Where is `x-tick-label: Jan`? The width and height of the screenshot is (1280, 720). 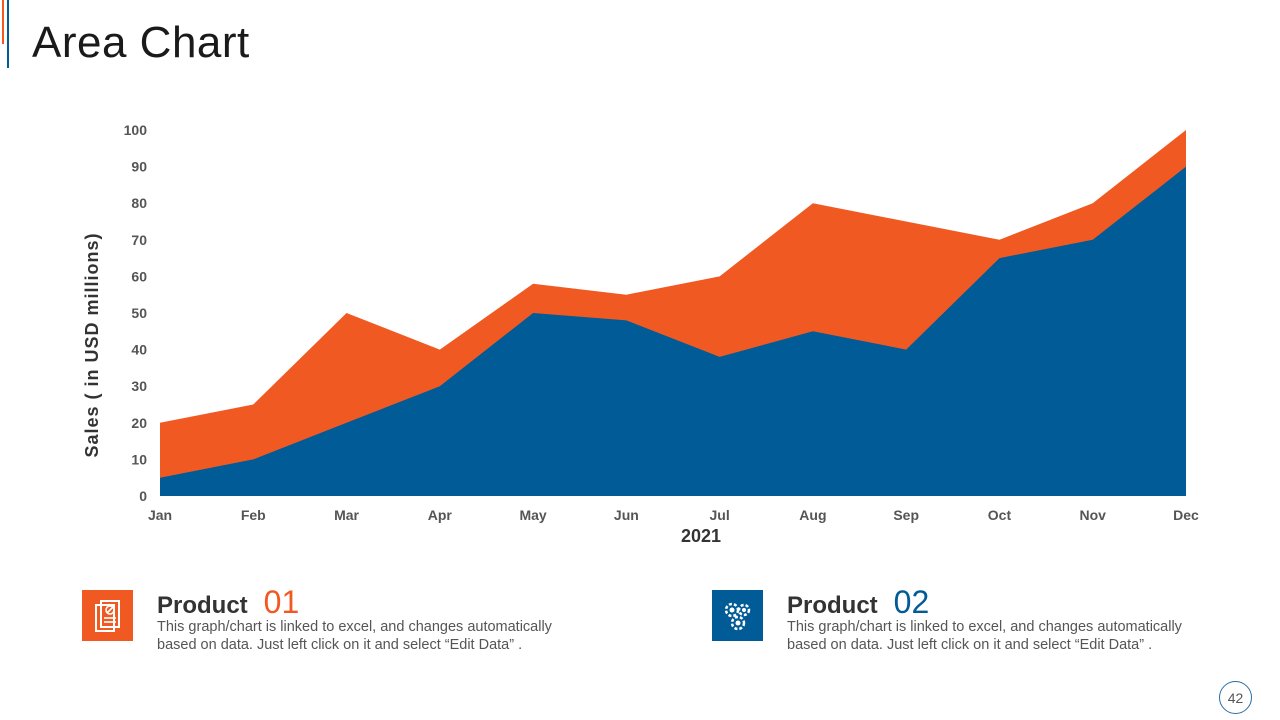 x-tick-label: Jan is located at coordinates (160, 515).